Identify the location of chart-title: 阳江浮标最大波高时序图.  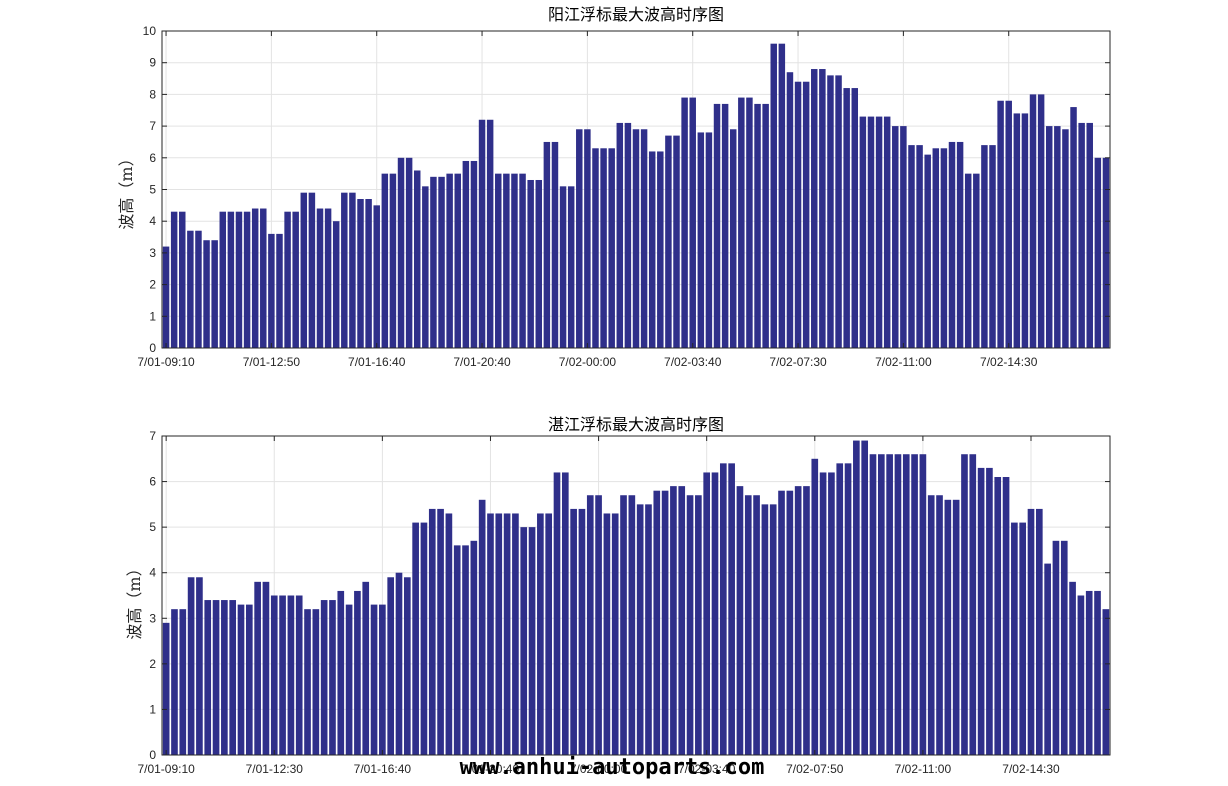
(636, 14).